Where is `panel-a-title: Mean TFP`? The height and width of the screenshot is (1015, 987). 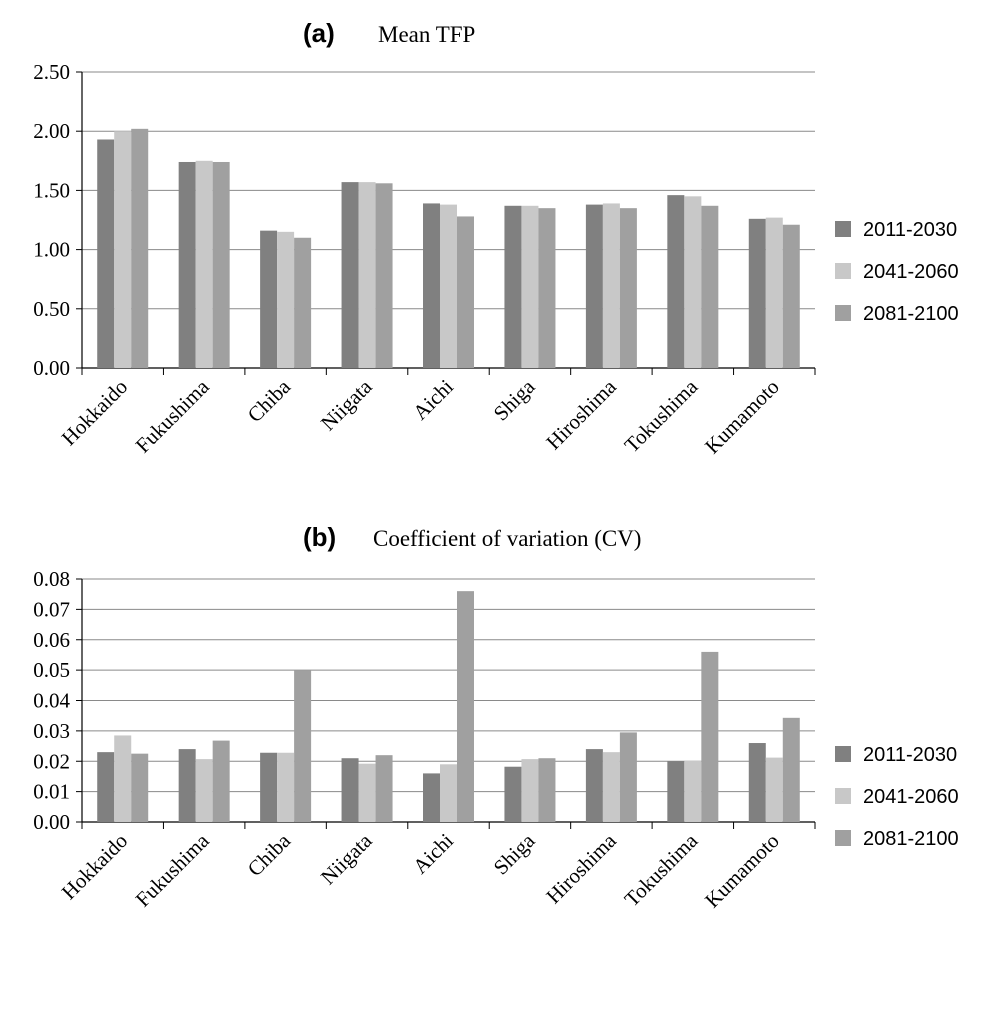
panel-a-title: Mean TFP is located at coordinates (426, 34).